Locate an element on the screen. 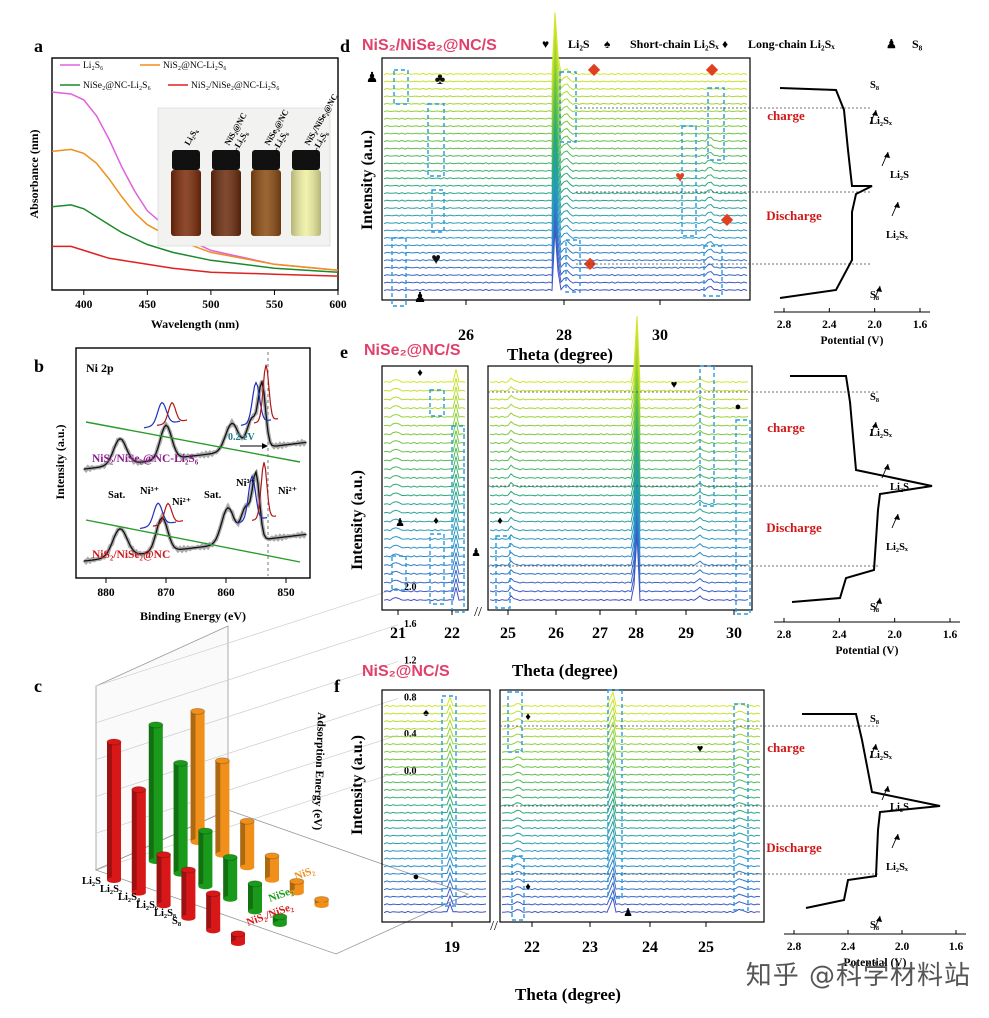 The height and width of the screenshot is (1018, 989). panel-b-shift-arrowhead is located at coordinates (265, 446).